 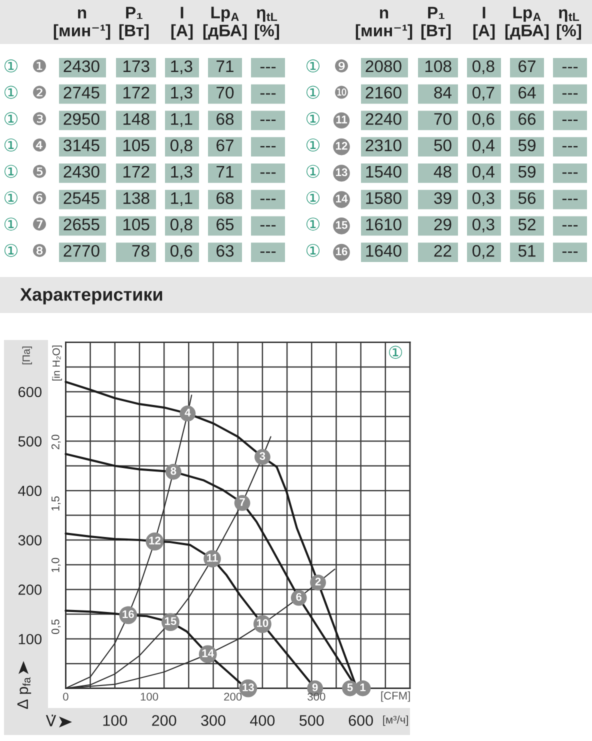 What do you see at coordinates (341, 65) in the screenshot?
I see `text: ❾` at bounding box center [341, 65].